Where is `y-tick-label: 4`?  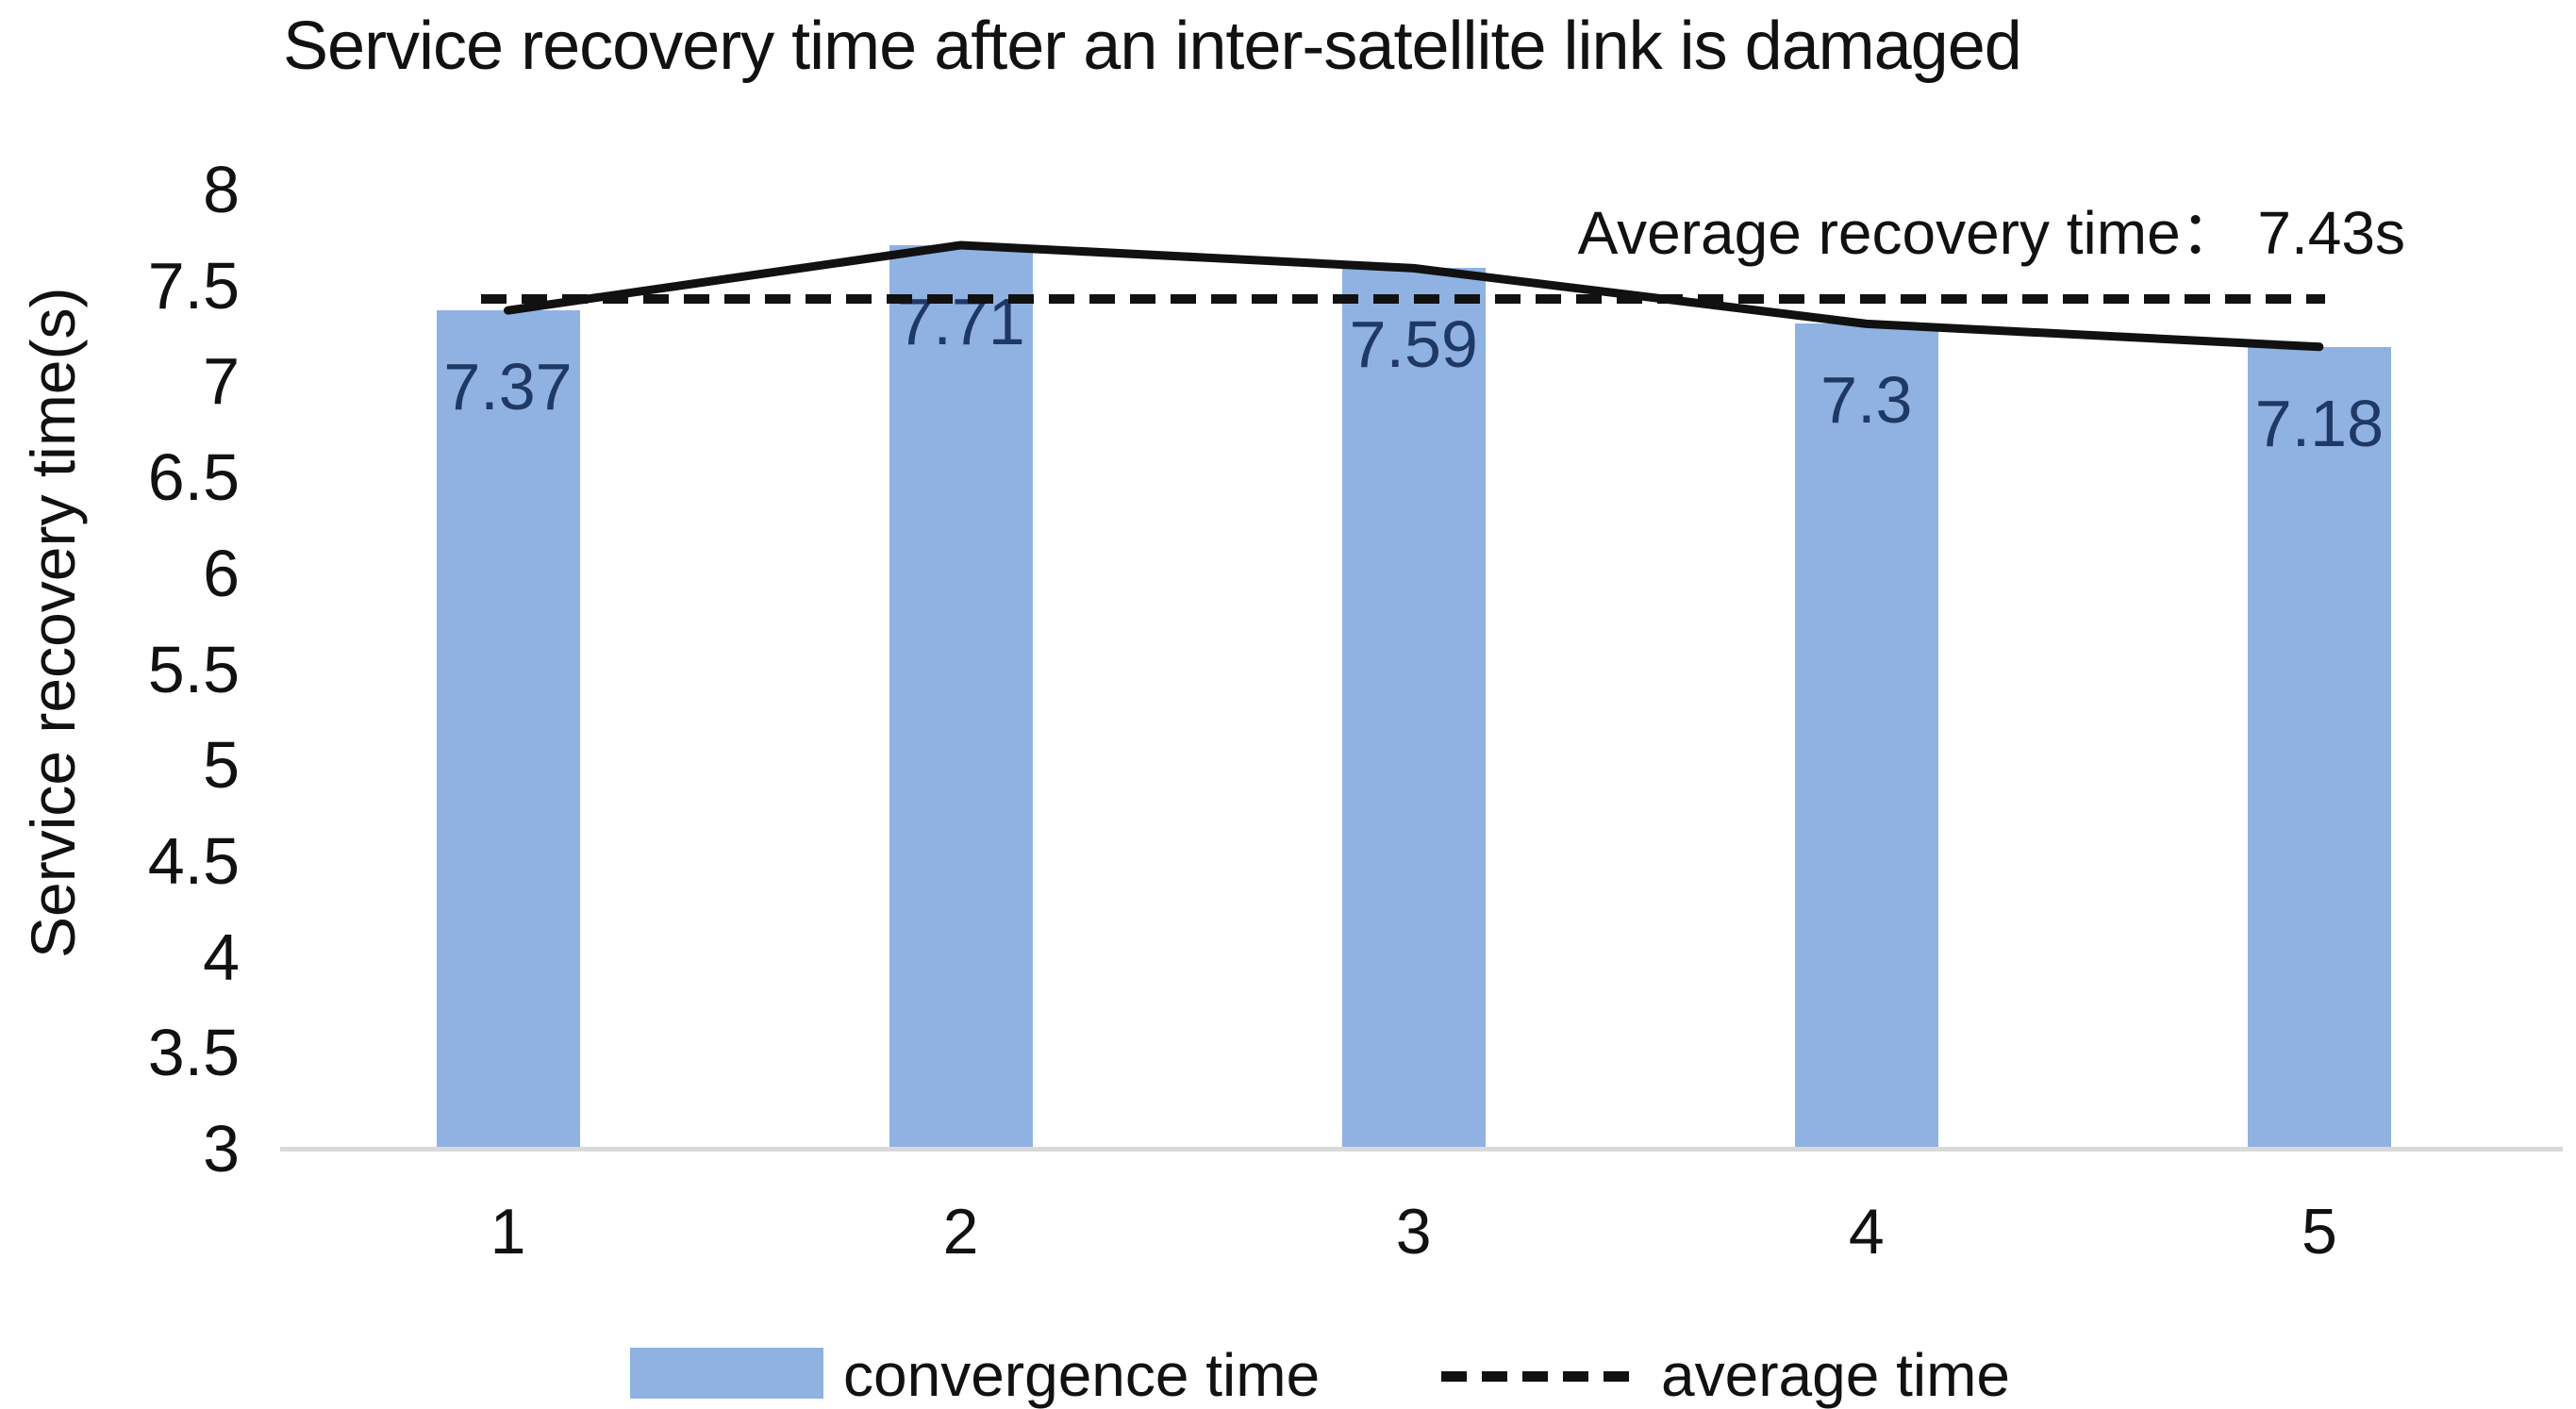
y-tick-label: 4 is located at coordinates (221, 957).